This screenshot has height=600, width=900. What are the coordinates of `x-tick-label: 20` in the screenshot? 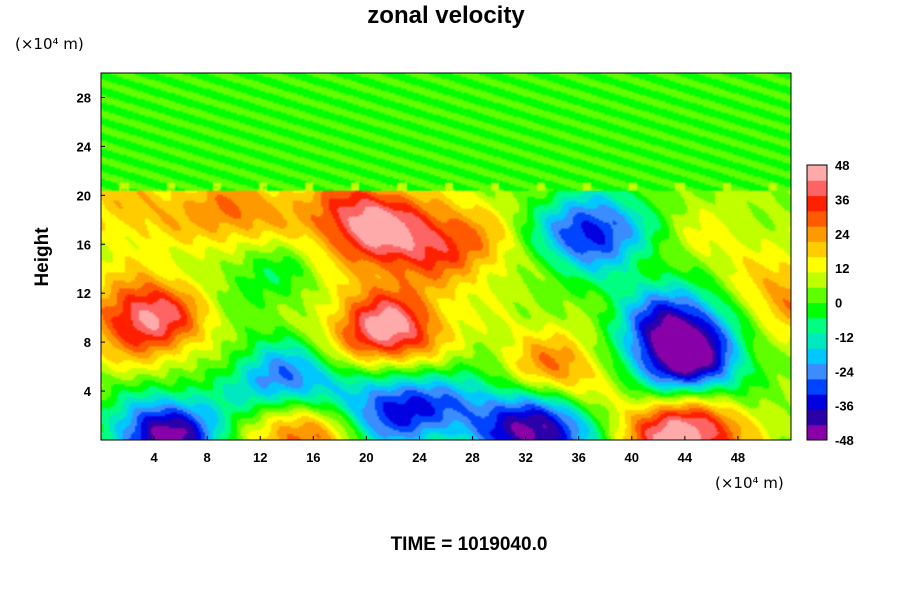 It's located at (366, 457).